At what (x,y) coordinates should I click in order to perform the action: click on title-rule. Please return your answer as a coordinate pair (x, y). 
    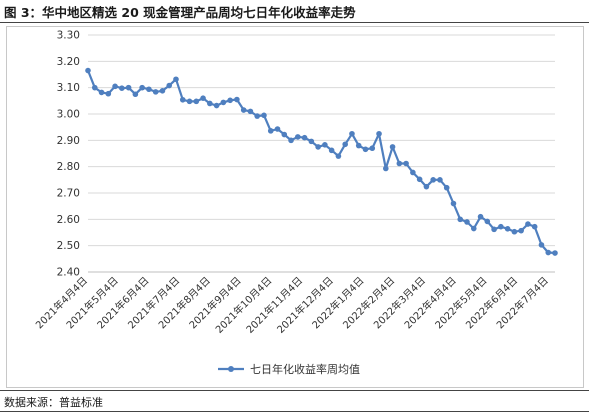
    Looking at the image, I should click on (294, 22).